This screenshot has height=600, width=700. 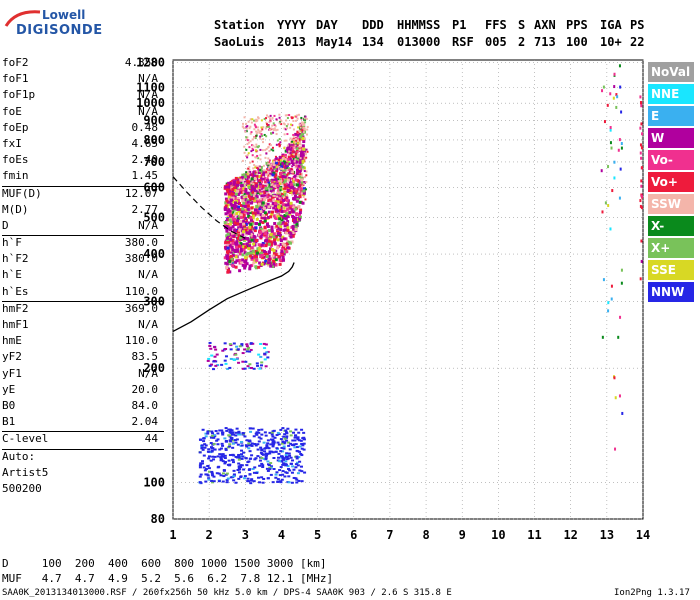 I want to click on param-value: N/A, so click(x=148, y=95).